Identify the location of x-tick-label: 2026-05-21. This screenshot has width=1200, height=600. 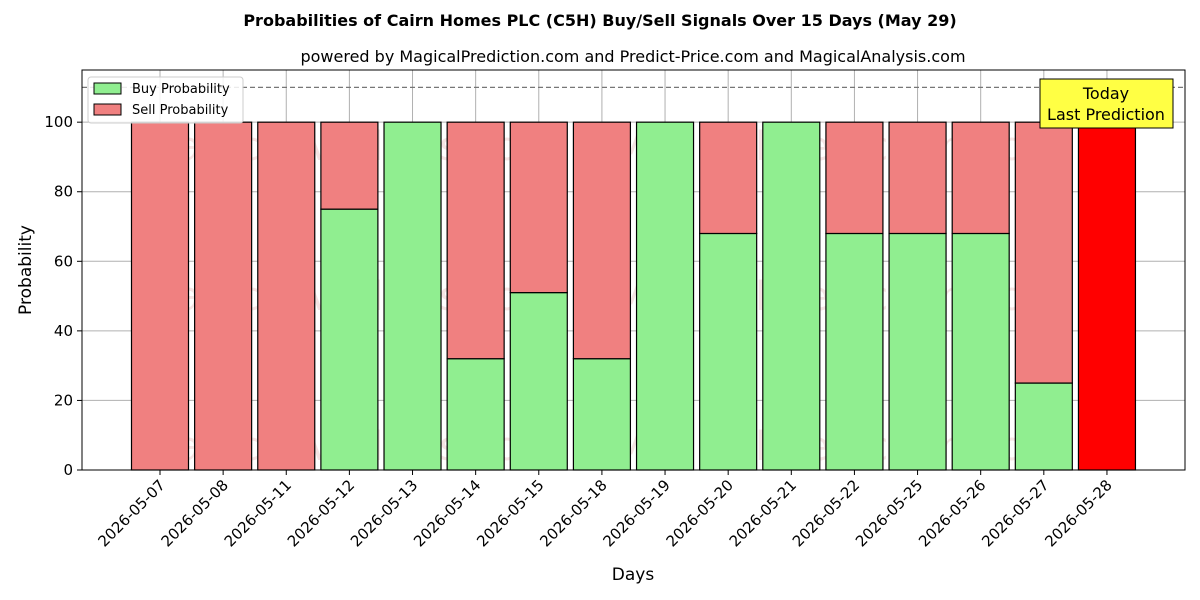
(763, 513).